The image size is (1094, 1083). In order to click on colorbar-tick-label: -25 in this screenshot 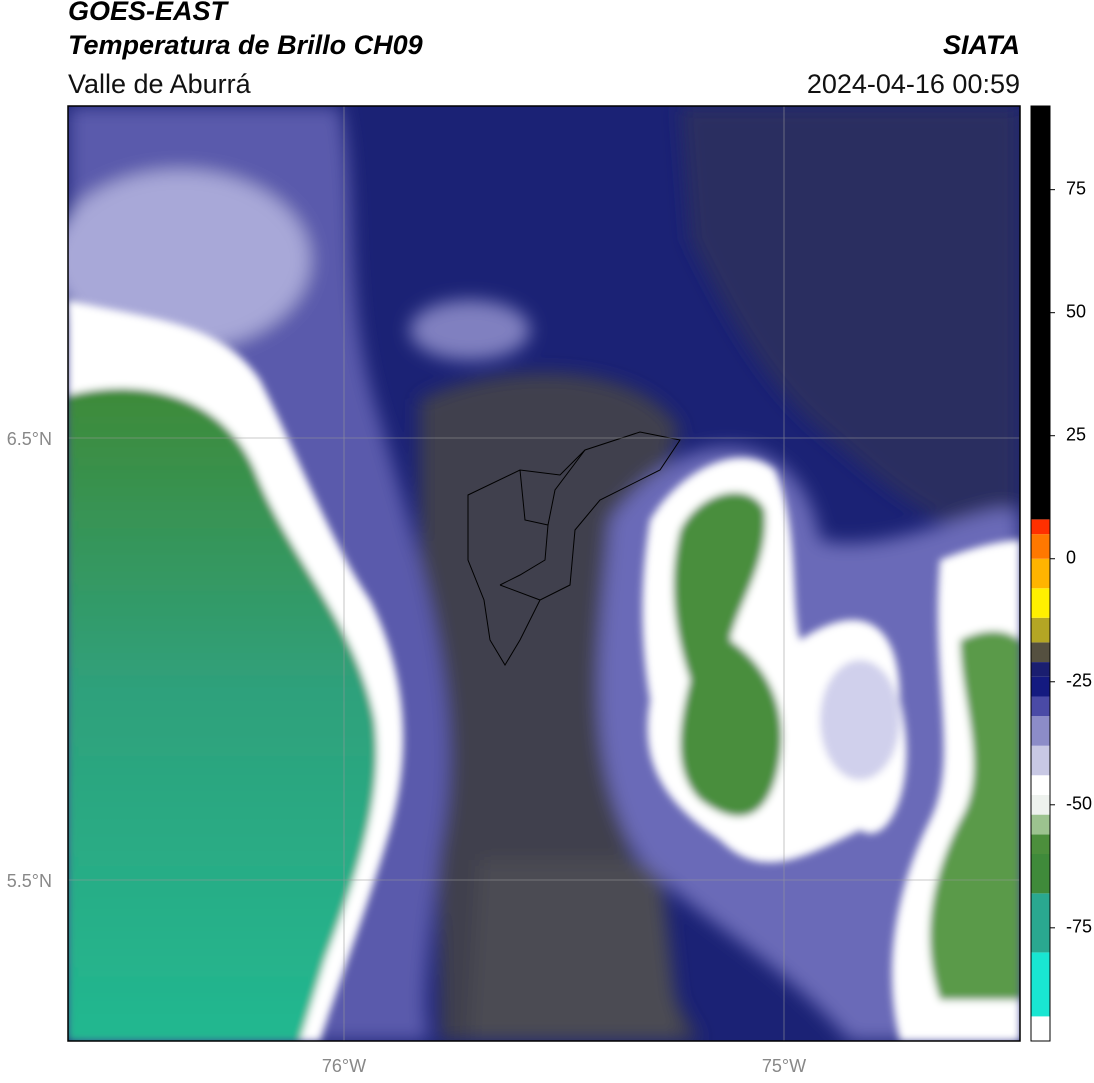, I will do `click(1079, 681)`.